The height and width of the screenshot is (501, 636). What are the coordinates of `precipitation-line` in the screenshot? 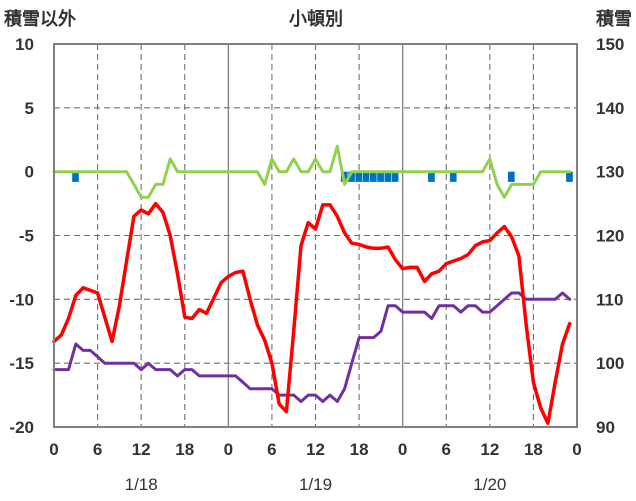 It's located at (312, 171).